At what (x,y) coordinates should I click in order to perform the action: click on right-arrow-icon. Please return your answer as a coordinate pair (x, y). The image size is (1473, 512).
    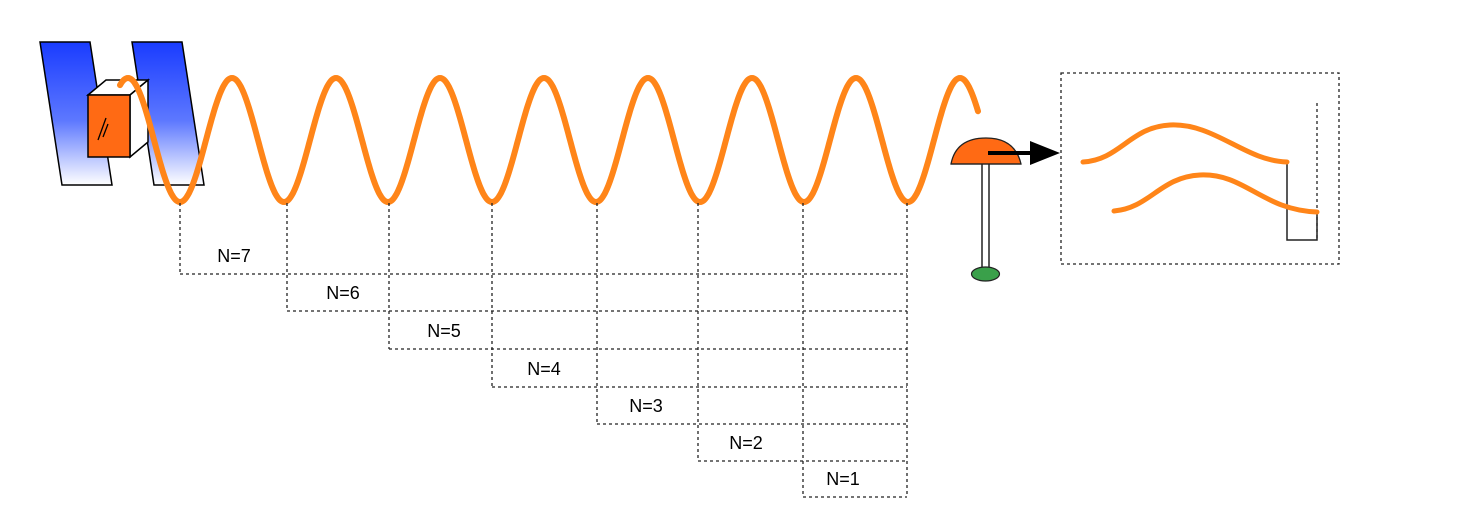
    Looking at the image, I should click on (1024, 153).